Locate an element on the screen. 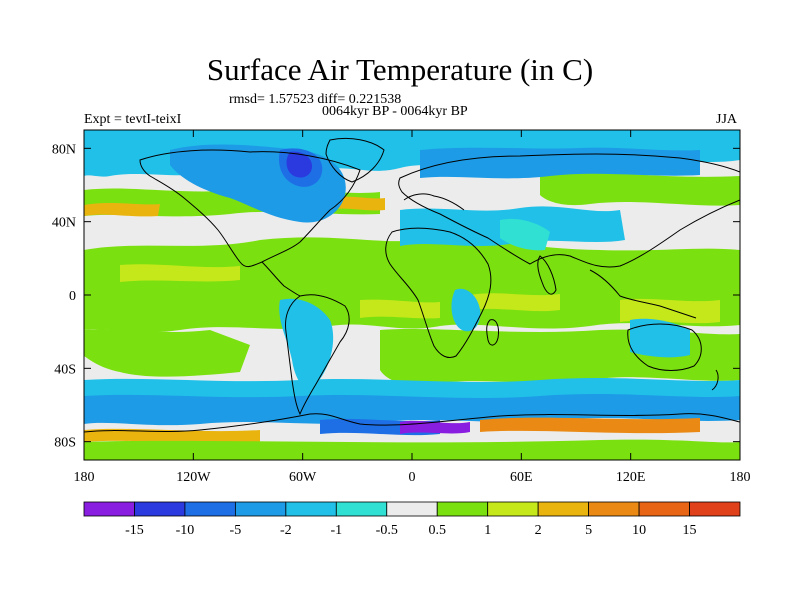  greenland-coldest is located at coordinates (299, 164).